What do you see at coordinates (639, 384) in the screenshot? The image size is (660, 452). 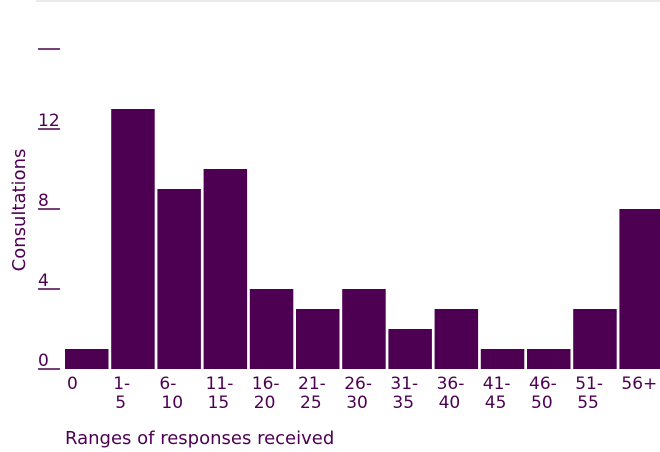 I see `x-tick-label: 56+` at bounding box center [639, 384].